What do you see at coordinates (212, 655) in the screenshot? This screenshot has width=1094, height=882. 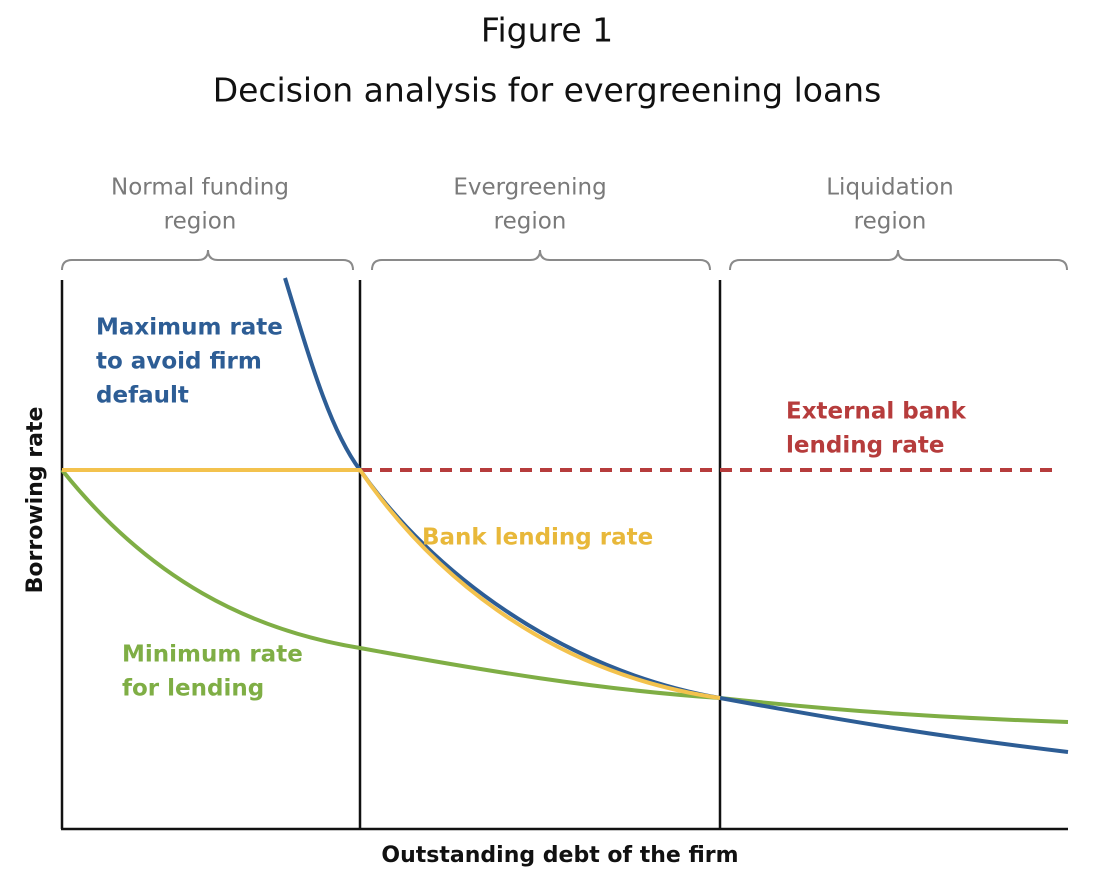 I see `curve-label: Minimum rate` at bounding box center [212, 655].